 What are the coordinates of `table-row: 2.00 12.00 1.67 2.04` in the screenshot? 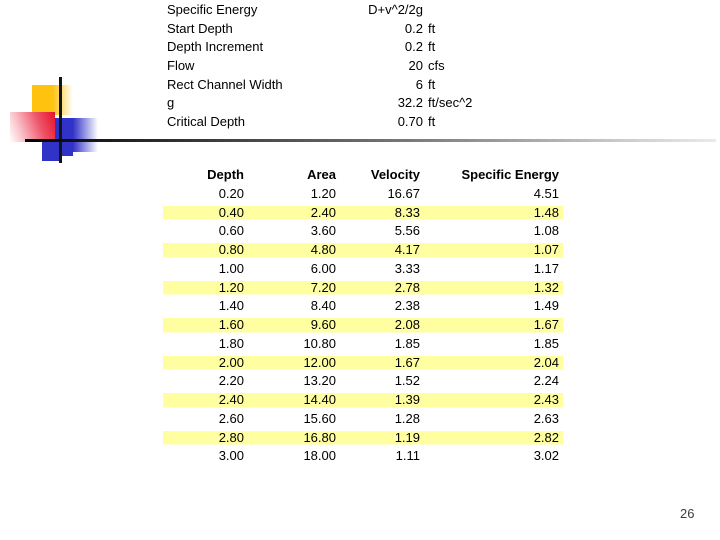 It's located at (363, 363).